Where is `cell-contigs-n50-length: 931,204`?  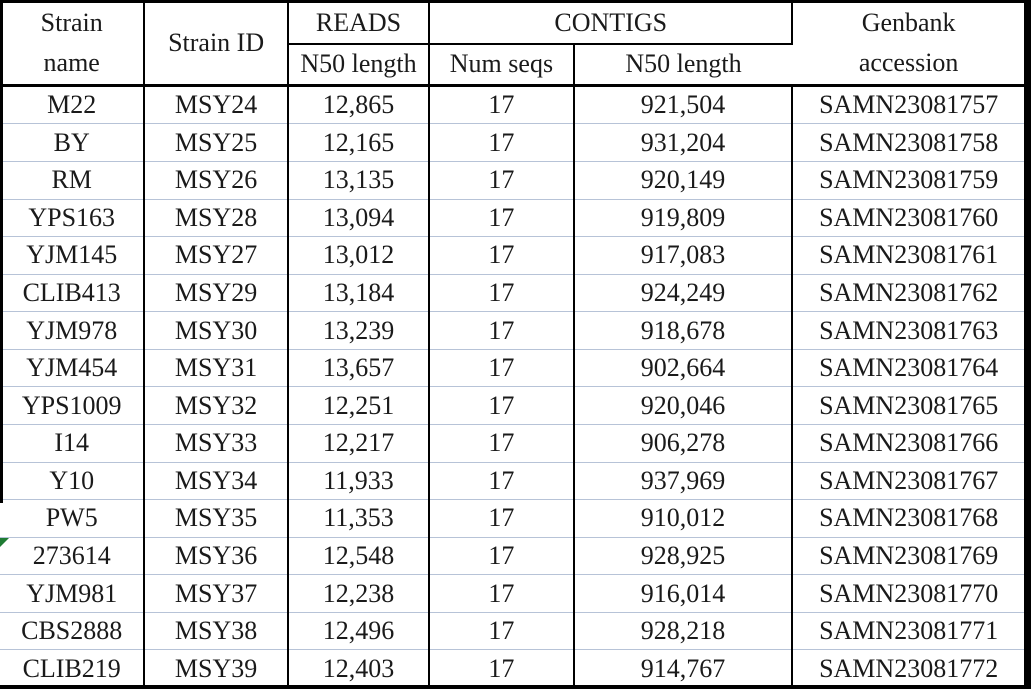 cell-contigs-n50-length: 931,204 is located at coordinates (683, 142).